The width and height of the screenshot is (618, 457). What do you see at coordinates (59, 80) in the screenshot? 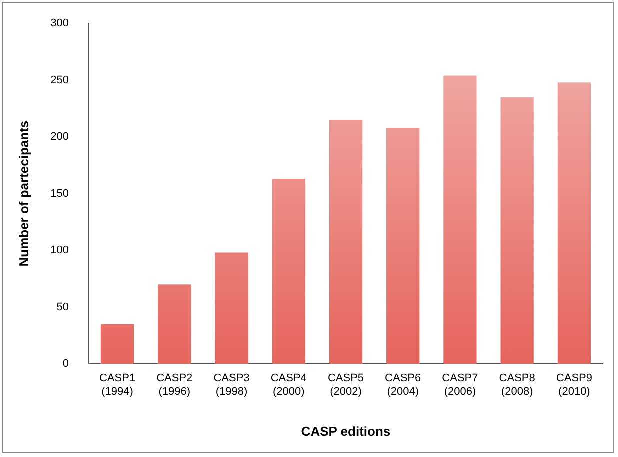
I see `y-tick-label: 250` at bounding box center [59, 80].